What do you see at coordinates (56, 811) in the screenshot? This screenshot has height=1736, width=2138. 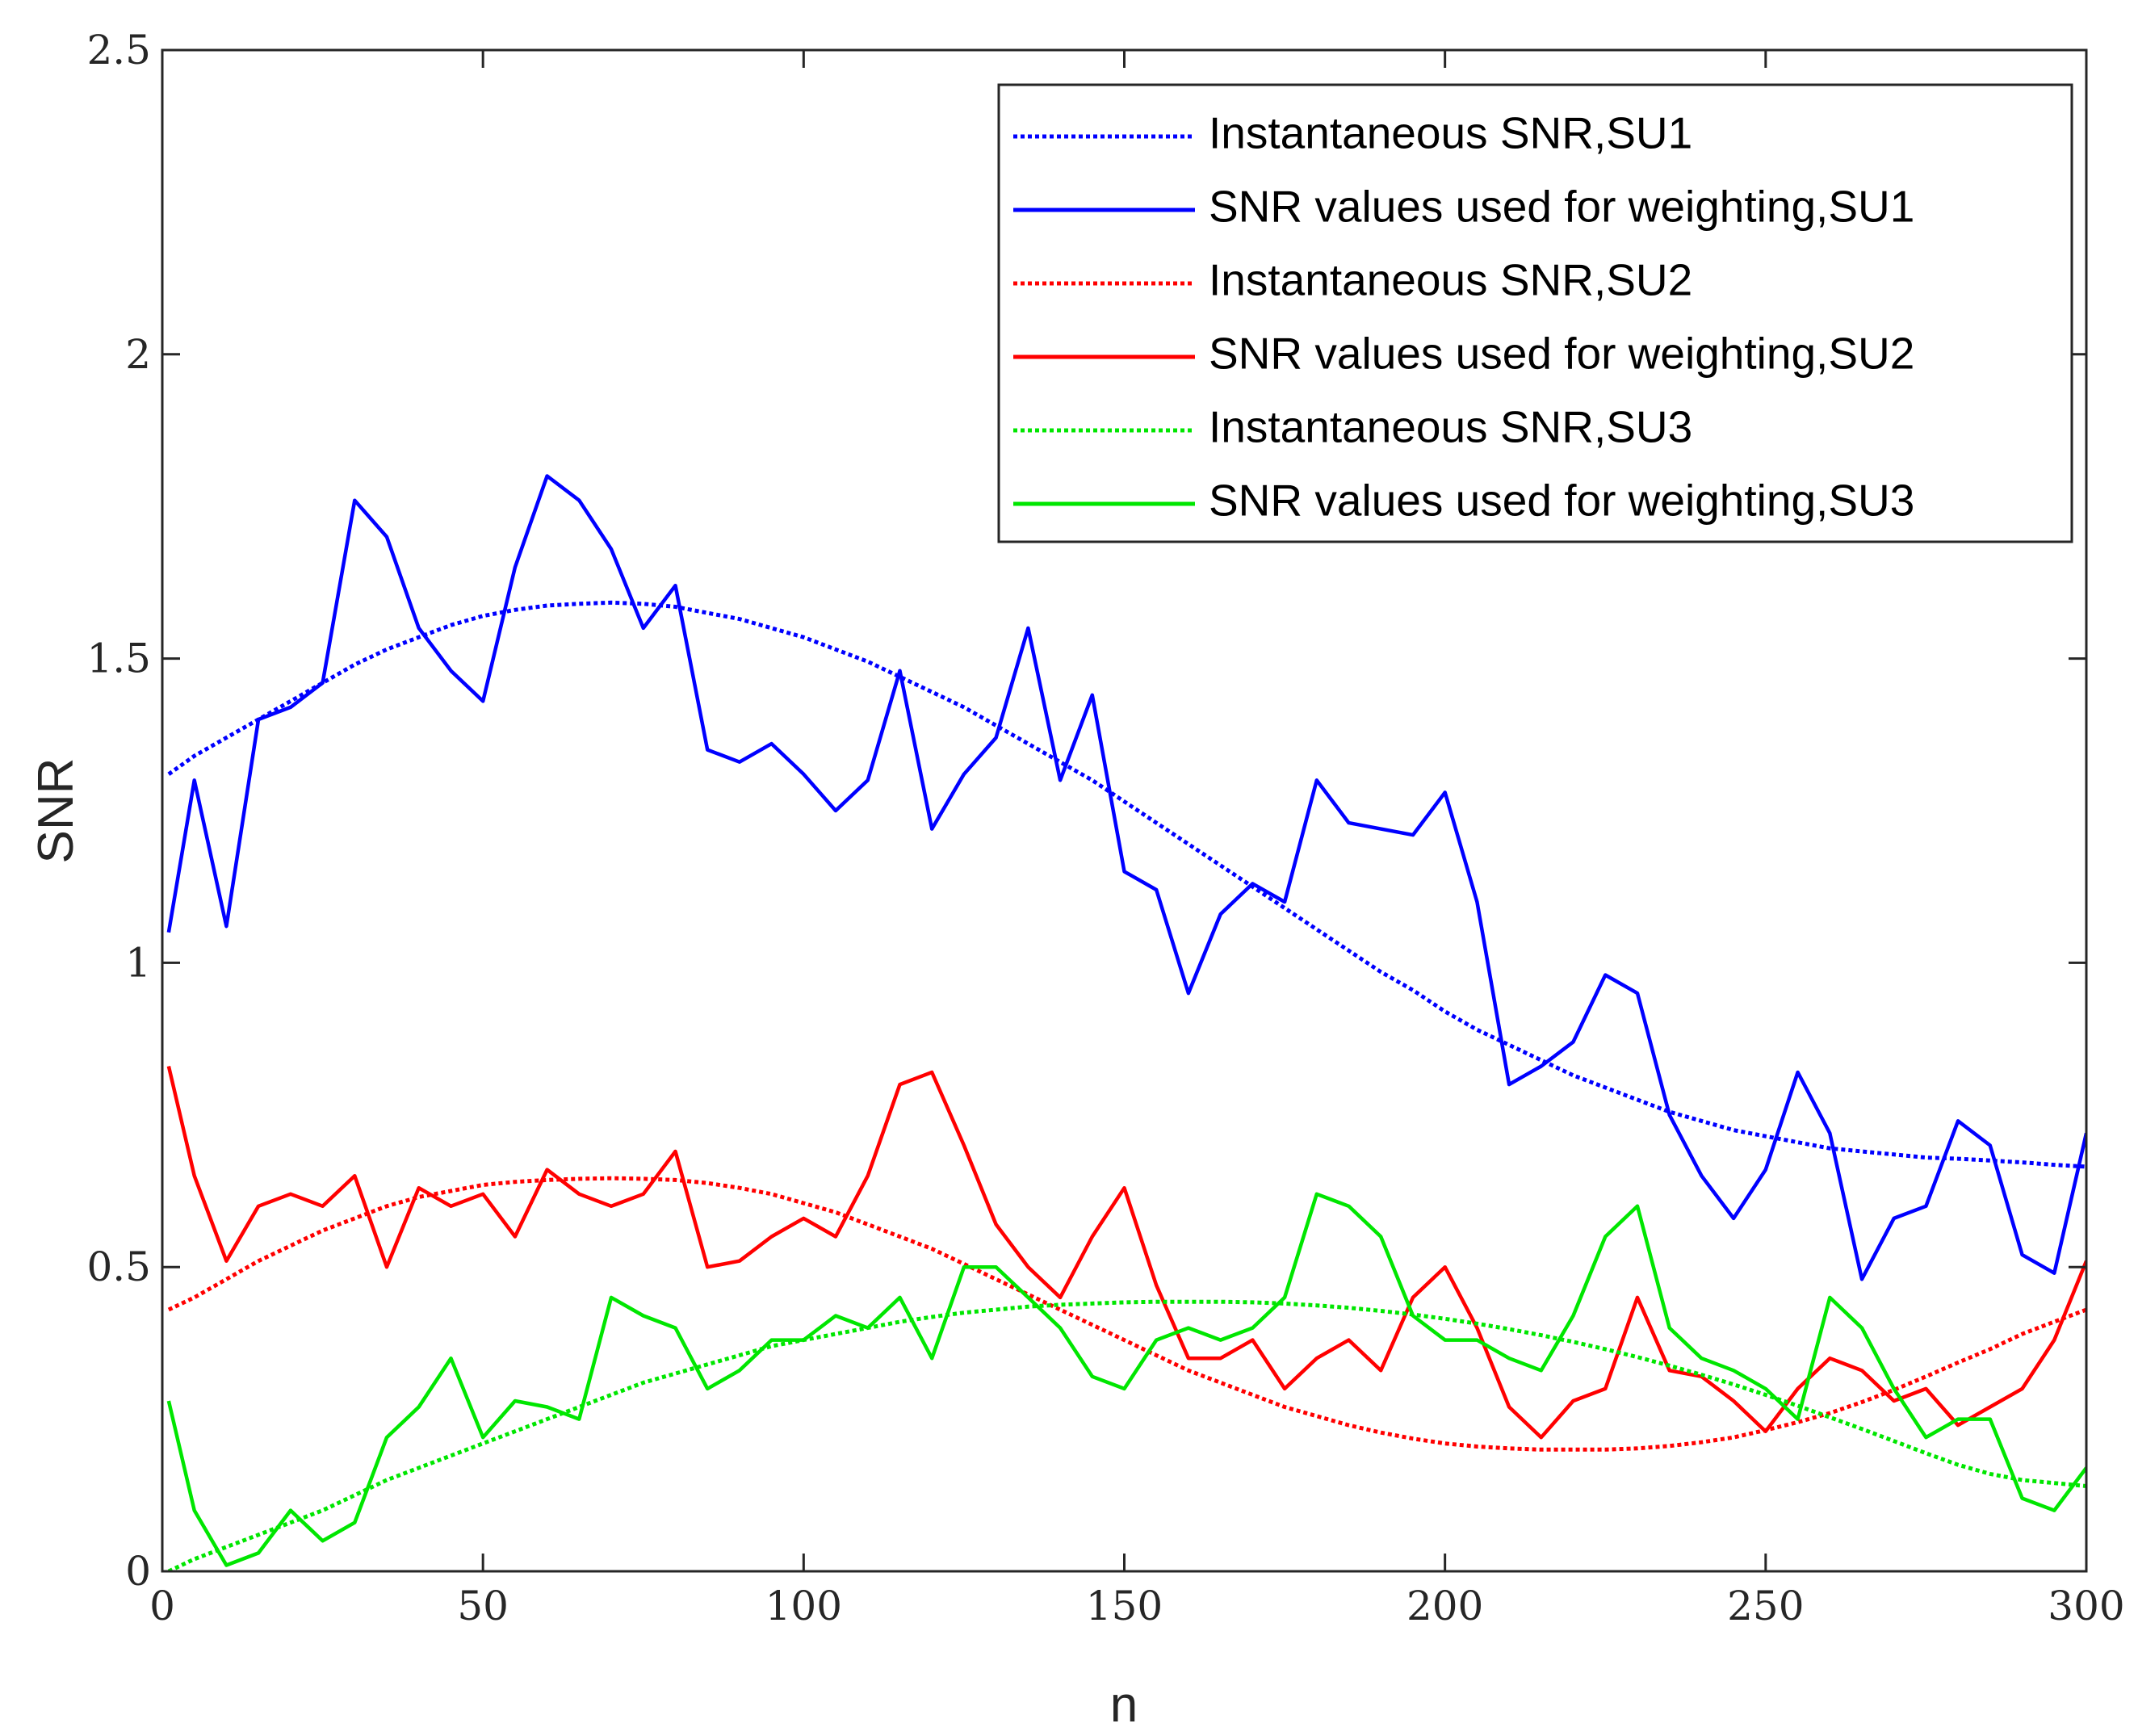 I see `y-axis-label: SNR` at bounding box center [56, 811].